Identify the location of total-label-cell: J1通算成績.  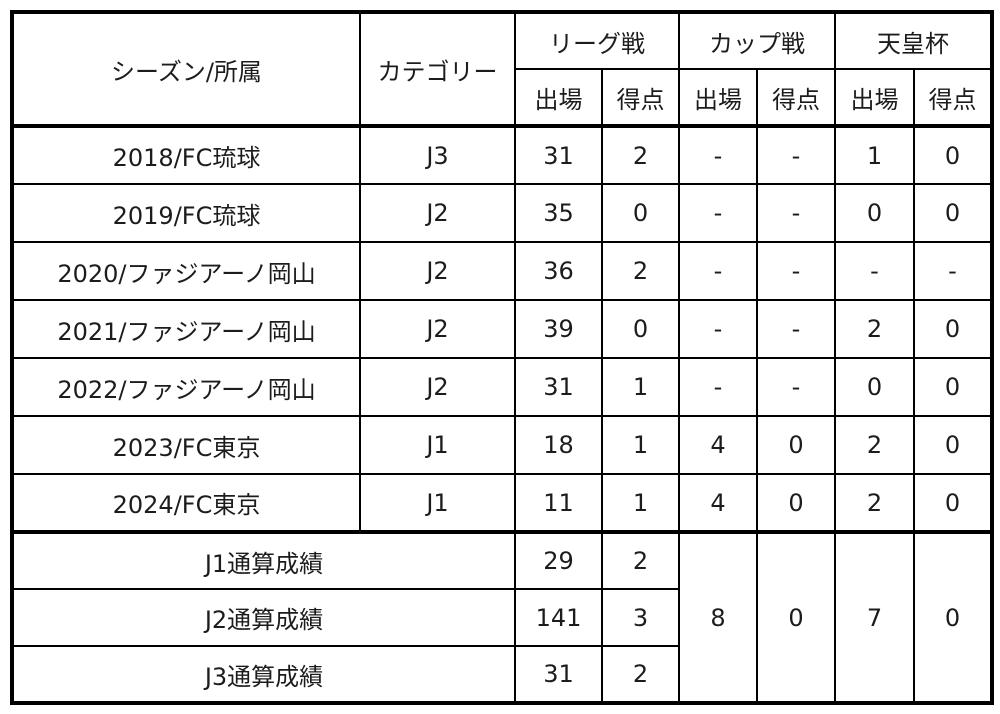
(263, 560).